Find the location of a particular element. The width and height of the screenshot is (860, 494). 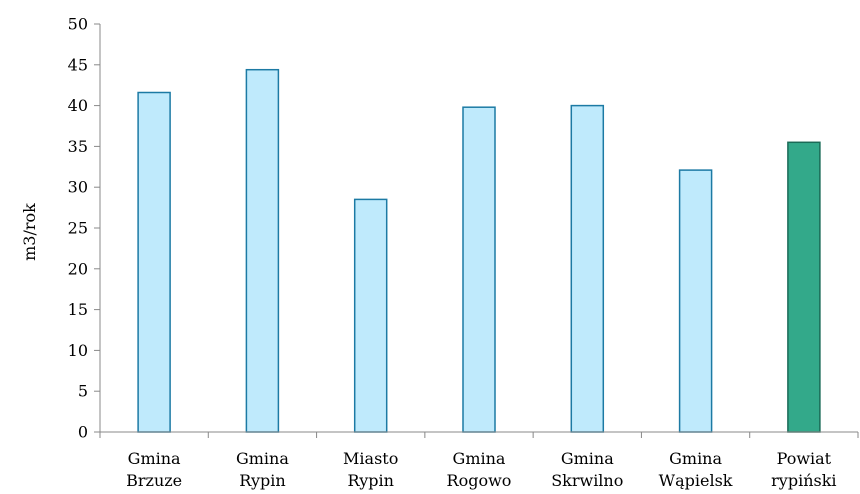

x-tick-label-5-line-0: Gmina is located at coordinates (695, 458).